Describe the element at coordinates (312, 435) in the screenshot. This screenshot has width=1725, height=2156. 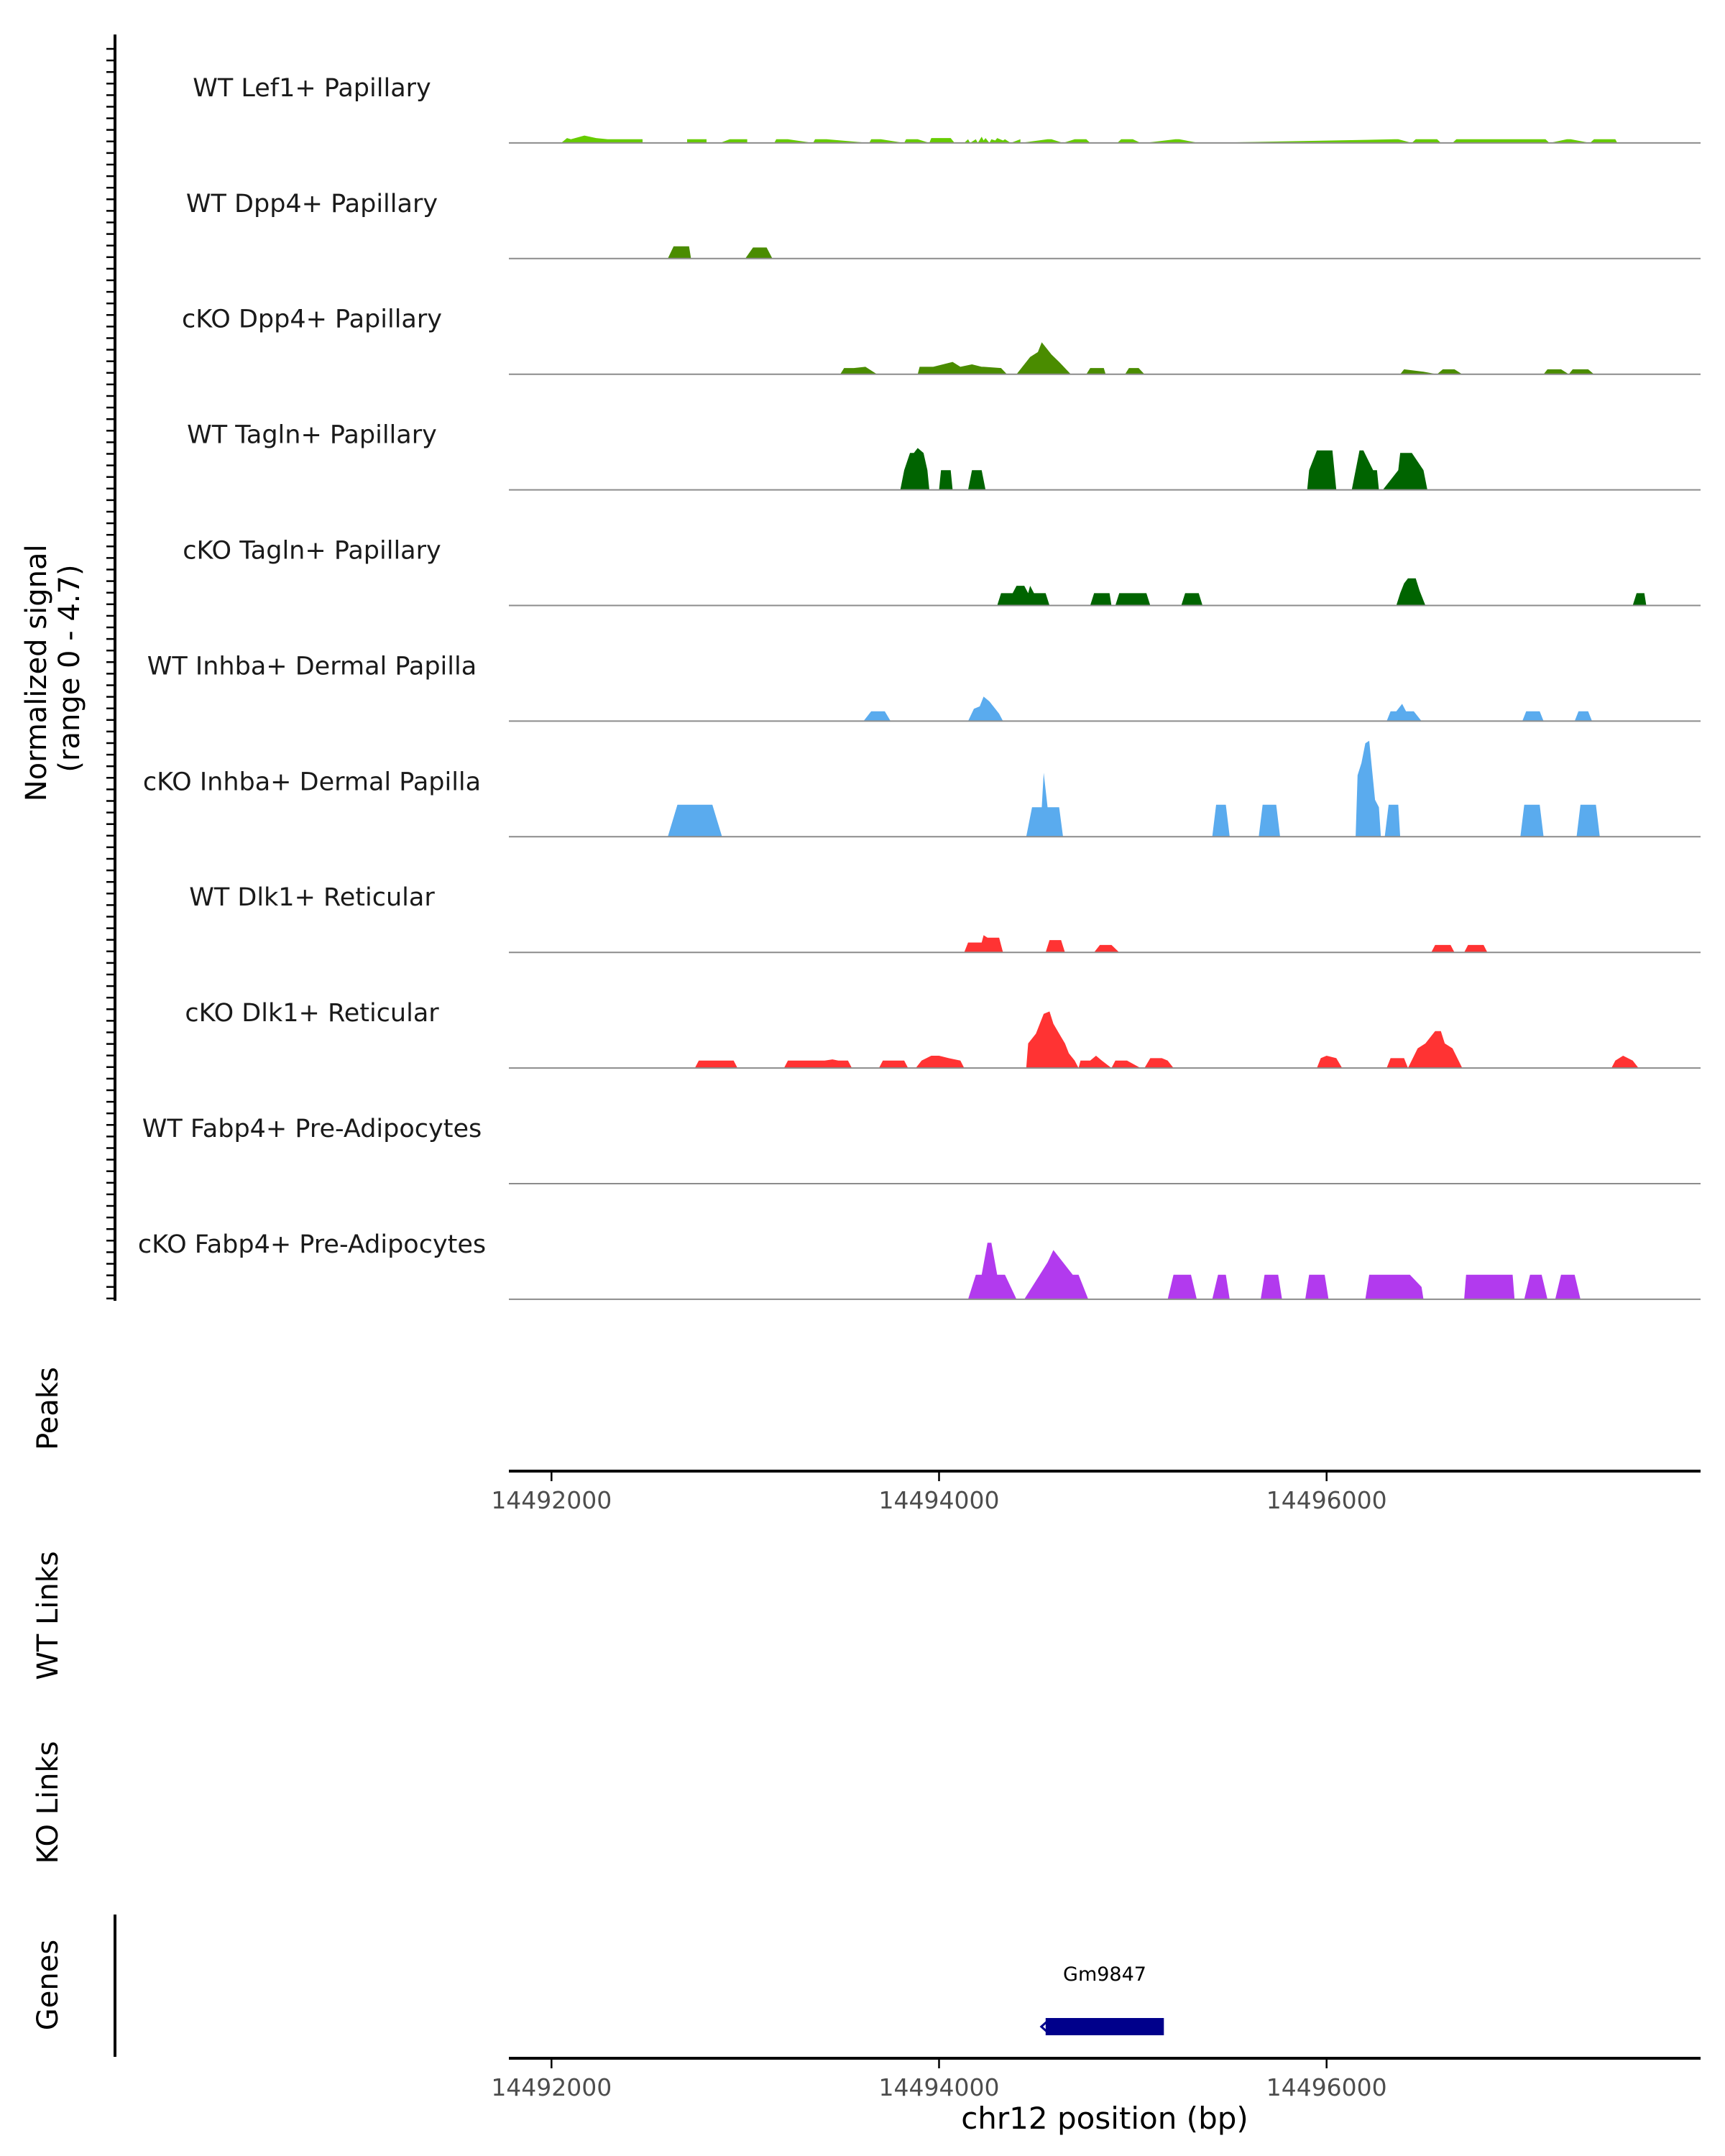
I see `track-label: WT Tagln+ Papillary` at that location.